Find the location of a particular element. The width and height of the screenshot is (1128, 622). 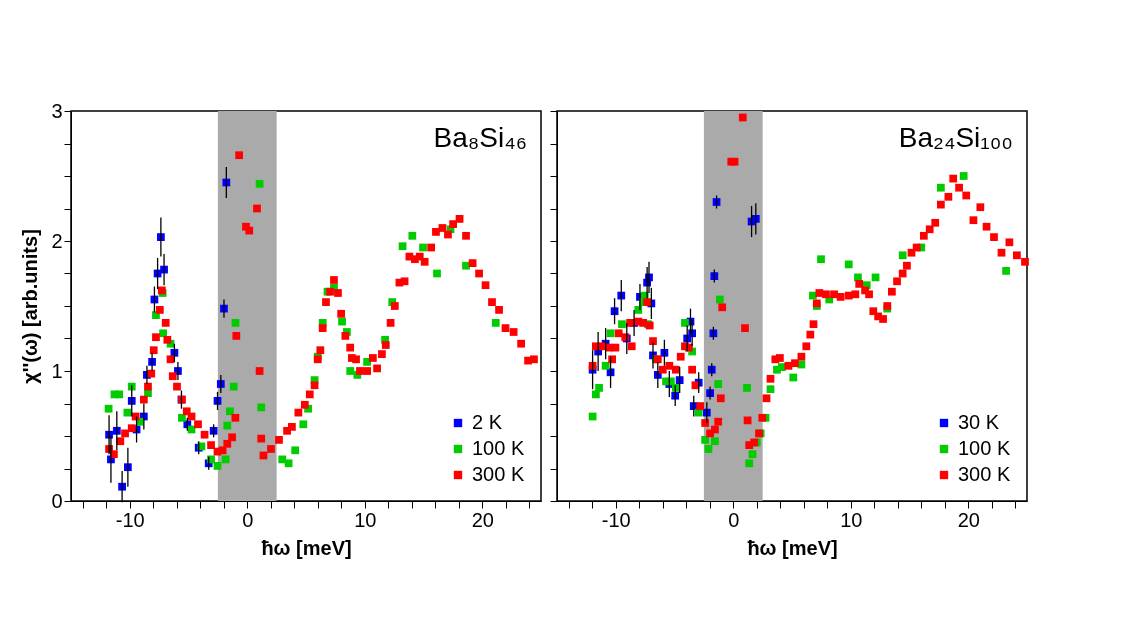

y-tick-label: 3 is located at coordinates (57, 110).